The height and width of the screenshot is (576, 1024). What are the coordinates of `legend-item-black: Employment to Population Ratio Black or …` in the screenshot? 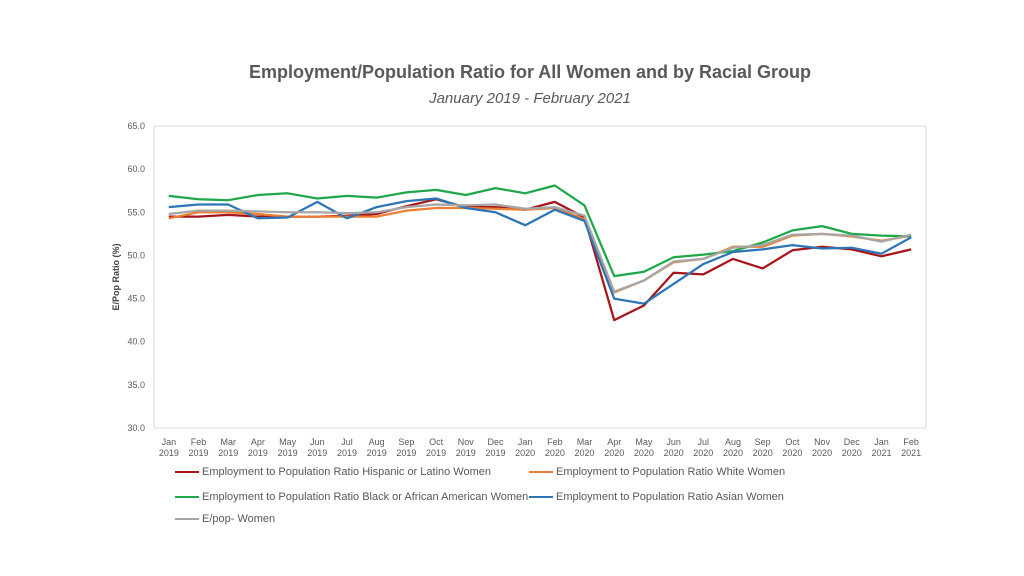 It's located at (351, 497).